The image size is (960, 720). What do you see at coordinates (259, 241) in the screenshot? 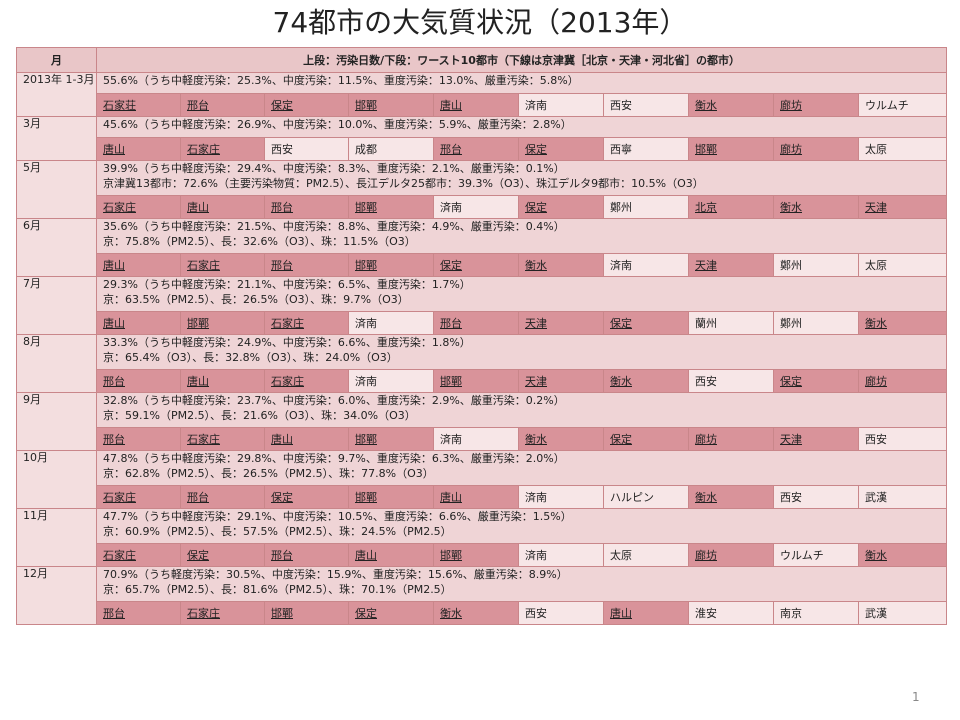
I see `summary-line: 京：75.8%（PM2.5）、長：32.6%（O3）、珠：11.5%（O3）` at bounding box center [259, 241].